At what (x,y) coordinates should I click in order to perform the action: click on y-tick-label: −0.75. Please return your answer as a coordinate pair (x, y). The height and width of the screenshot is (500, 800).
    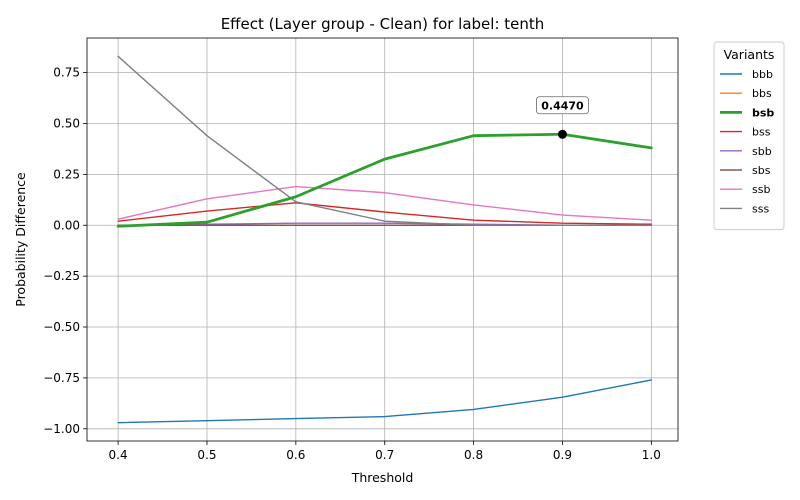
    Looking at the image, I should click on (61, 378).